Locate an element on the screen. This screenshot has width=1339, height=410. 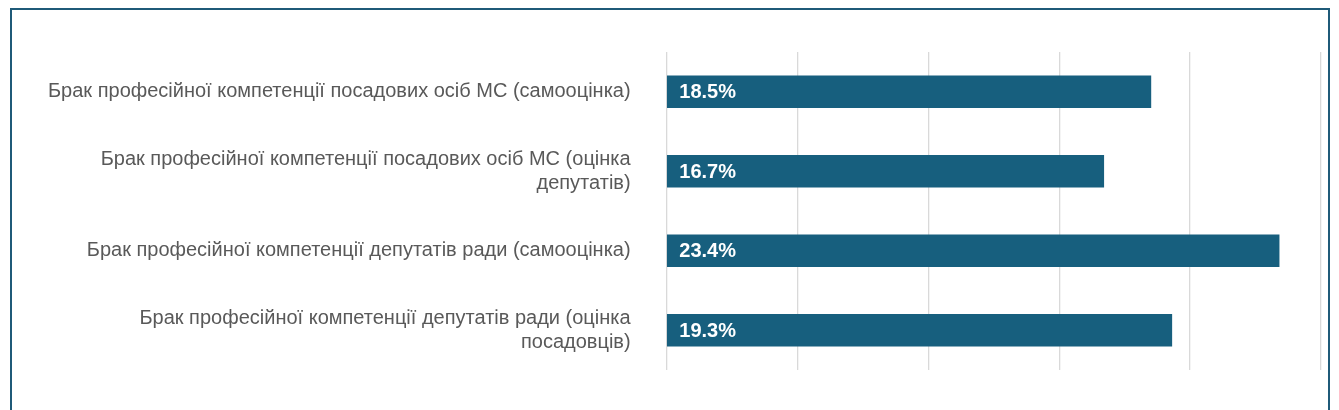
data-label: 18.5% is located at coordinates (708, 91).